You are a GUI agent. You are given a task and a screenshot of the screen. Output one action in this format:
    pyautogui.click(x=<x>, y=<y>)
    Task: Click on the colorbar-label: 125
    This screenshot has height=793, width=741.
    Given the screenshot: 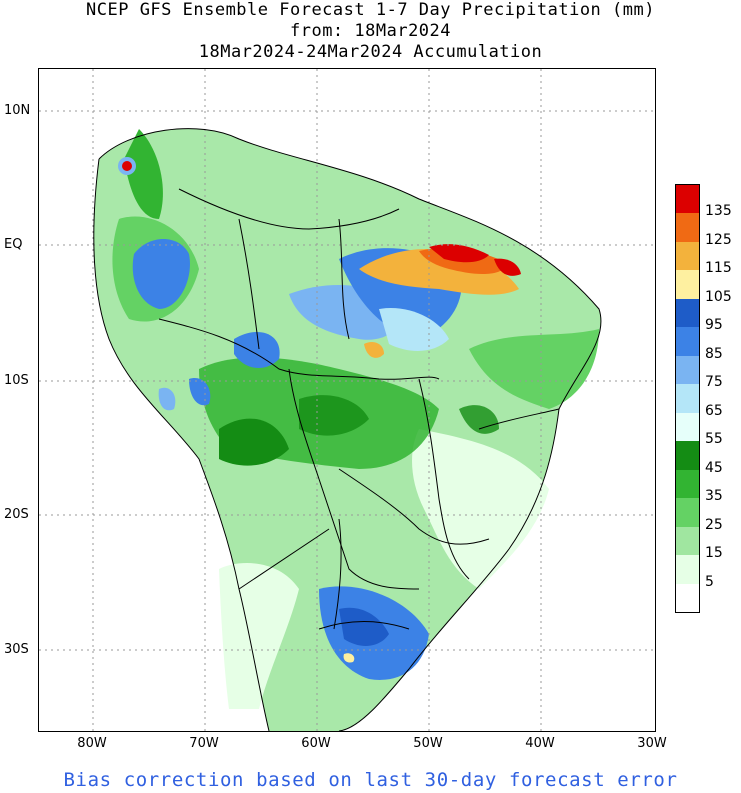 What is the action you would take?
    pyautogui.click(x=718, y=239)
    